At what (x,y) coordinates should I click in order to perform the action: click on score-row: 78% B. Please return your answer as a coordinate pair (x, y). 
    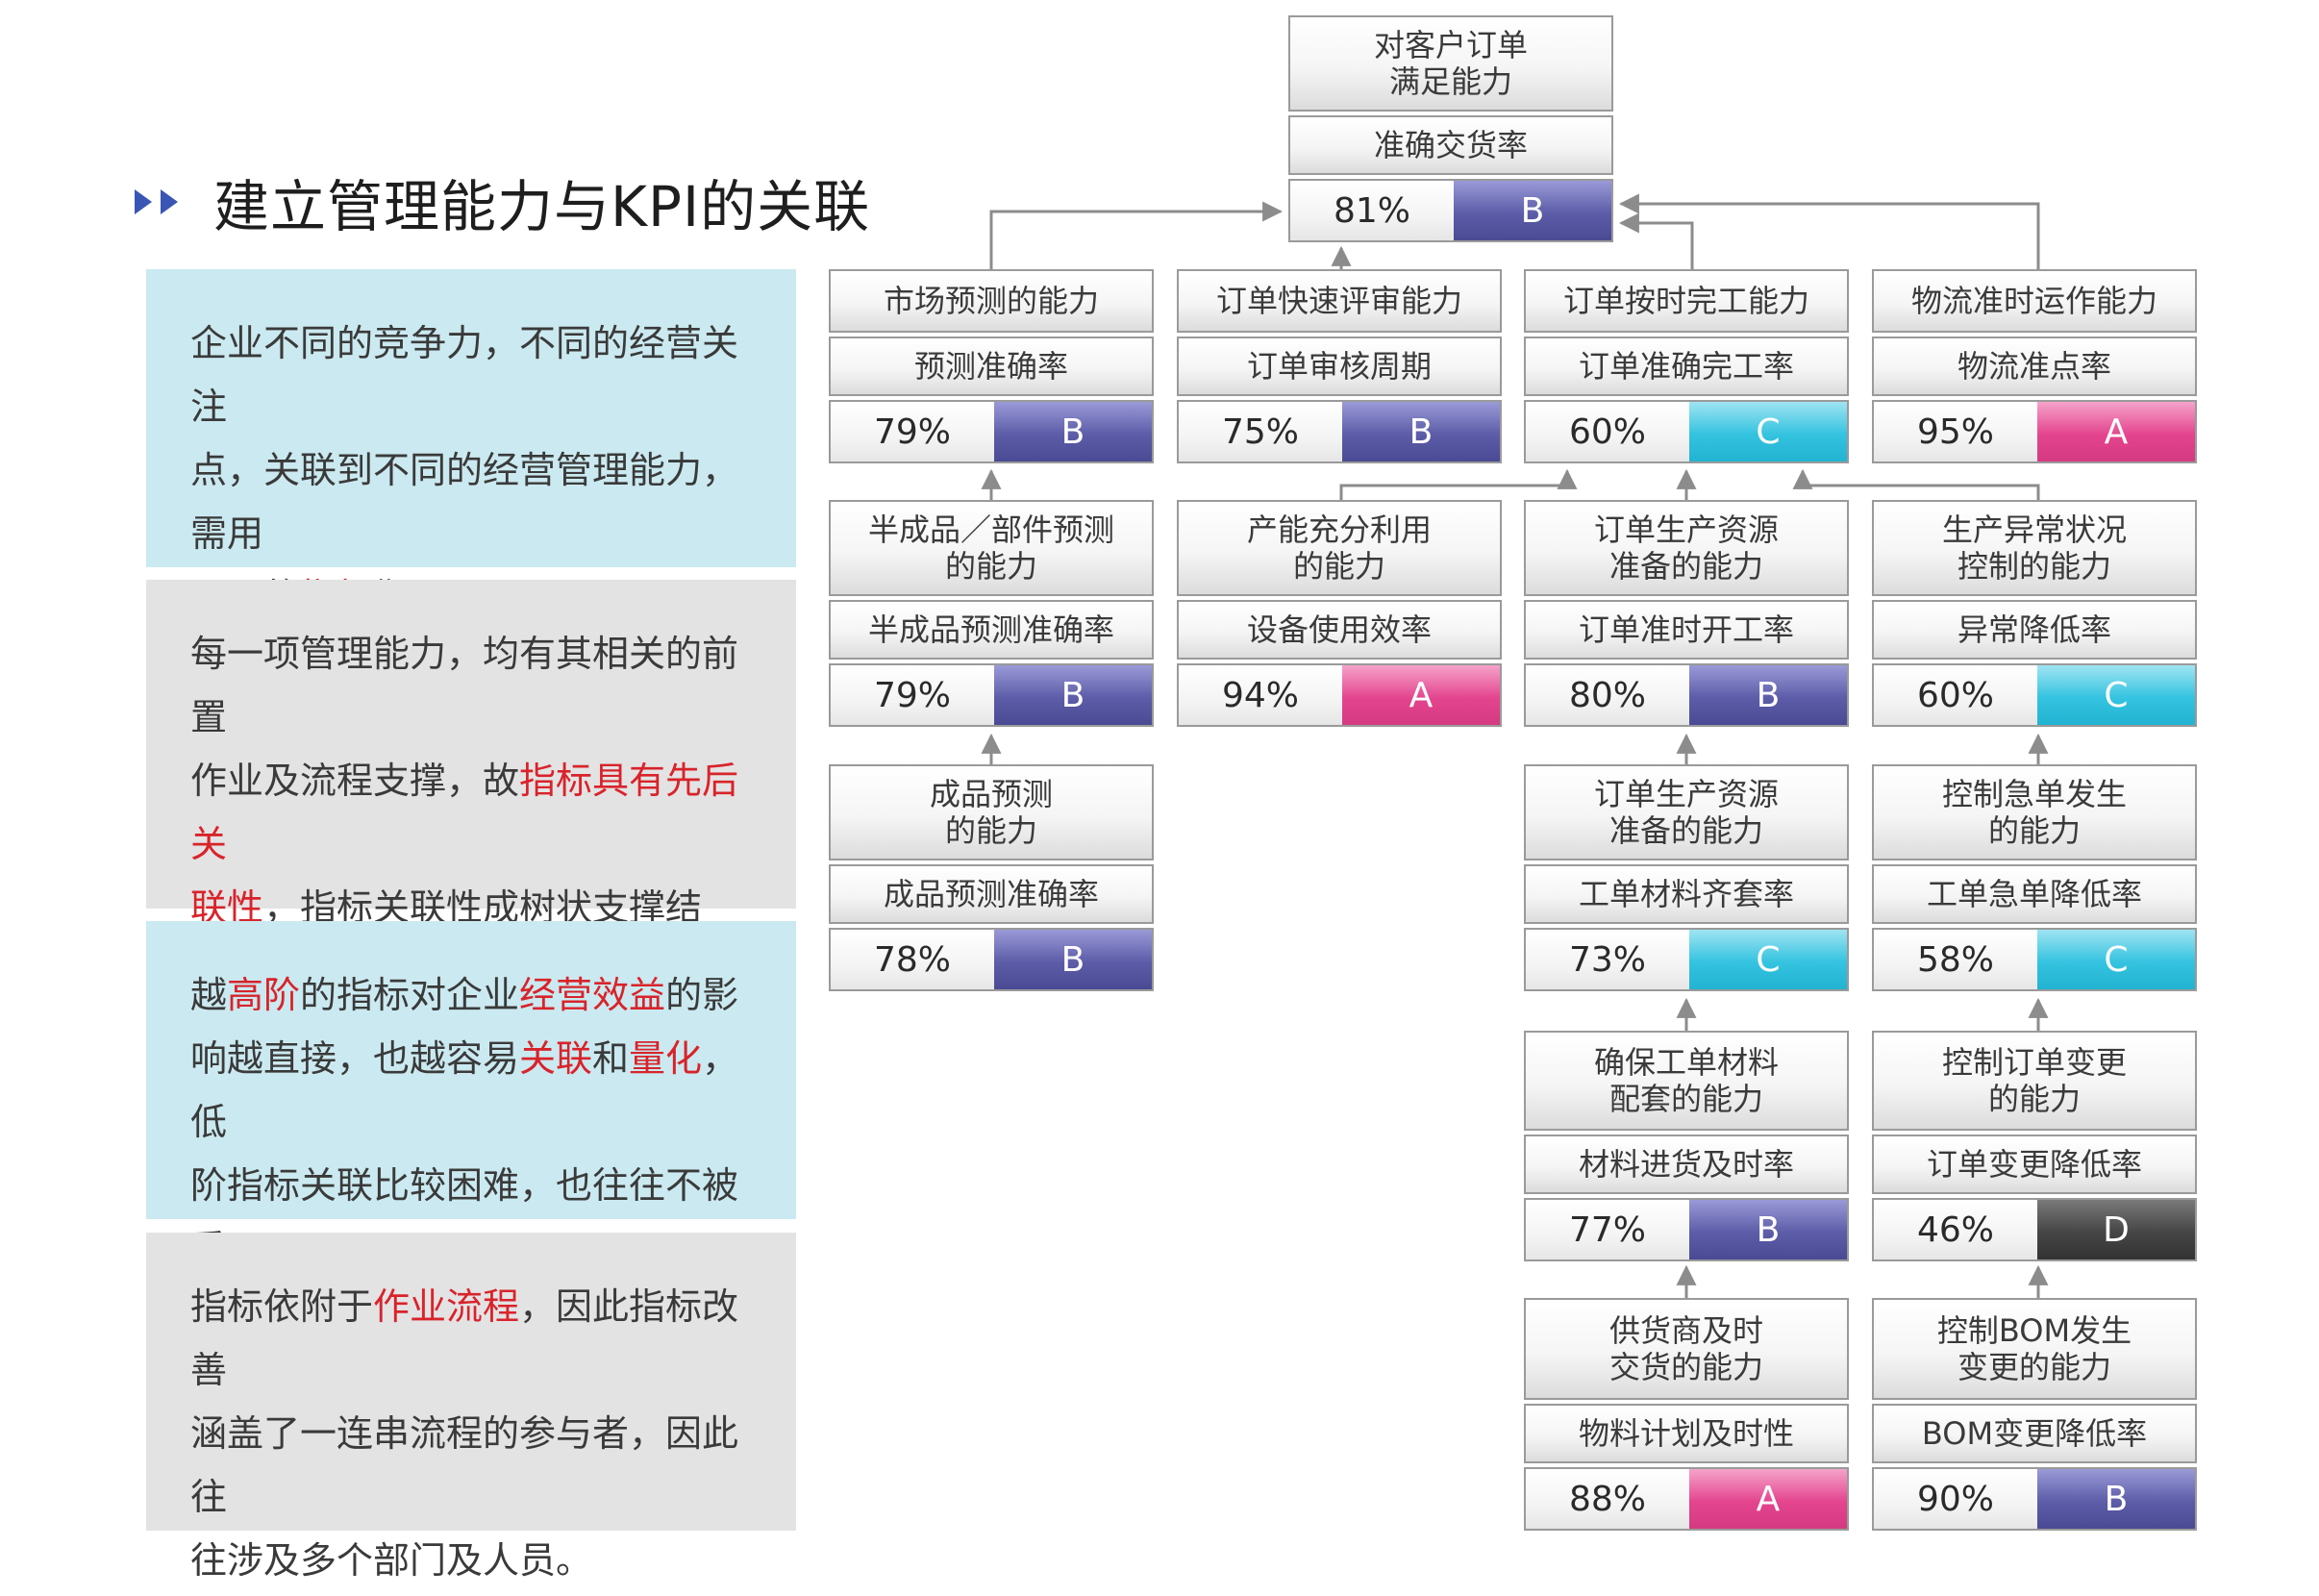
    Looking at the image, I should click on (992, 959).